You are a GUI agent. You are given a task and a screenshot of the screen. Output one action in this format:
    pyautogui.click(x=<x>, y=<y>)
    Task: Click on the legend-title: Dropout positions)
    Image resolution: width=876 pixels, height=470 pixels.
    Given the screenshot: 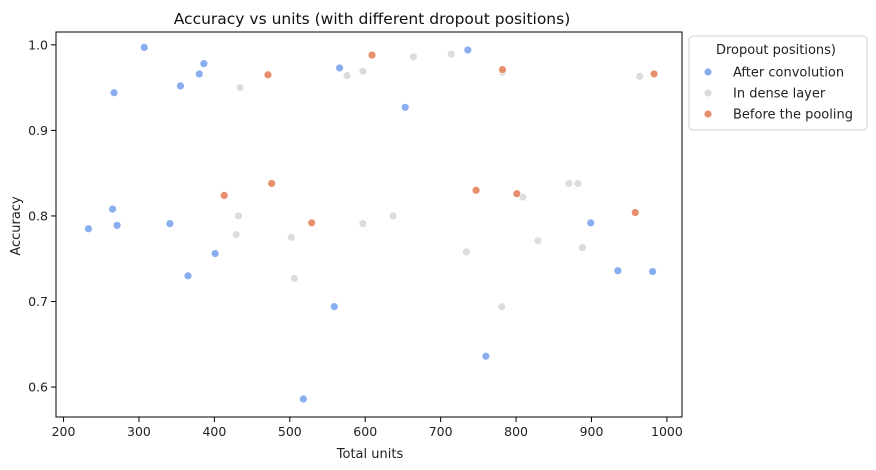 What is the action you would take?
    pyautogui.click(x=776, y=50)
    